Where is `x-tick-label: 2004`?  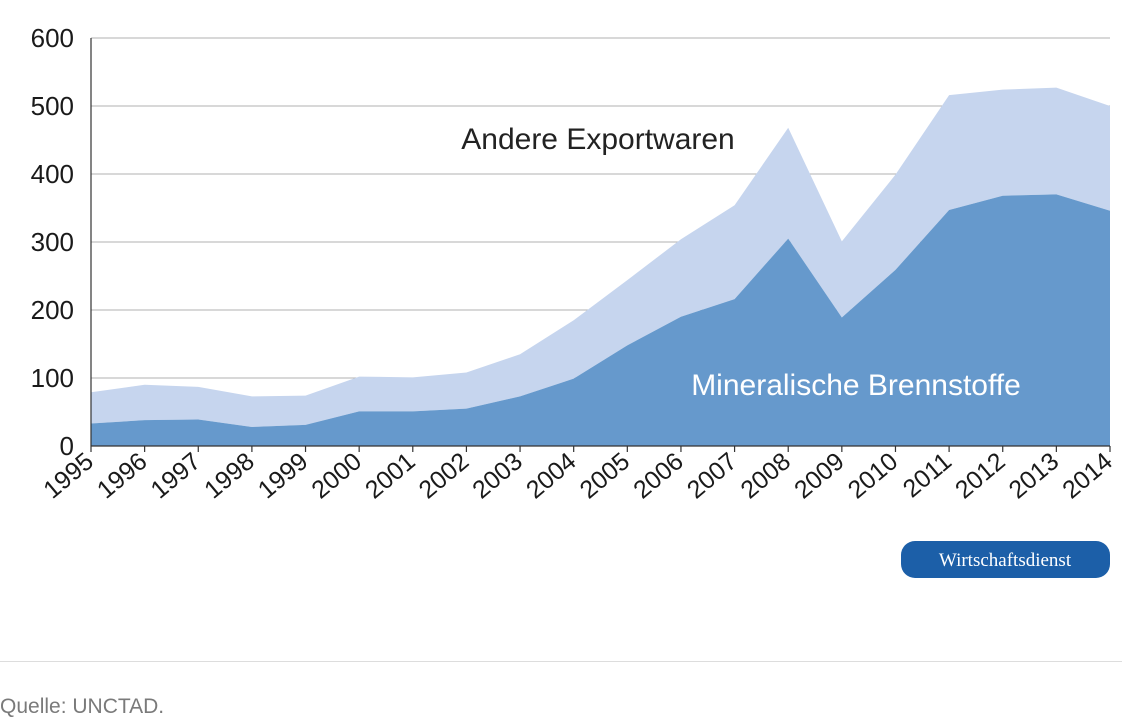
x-tick-label: 2004 is located at coordinates (551, 475).